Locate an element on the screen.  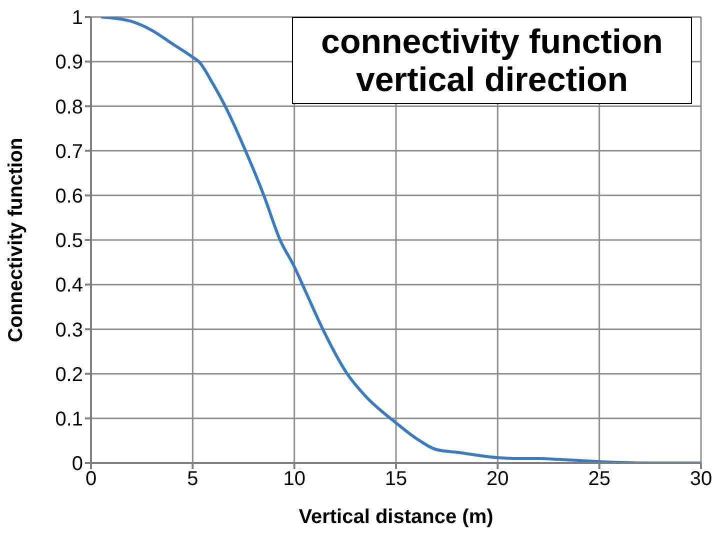
x-tick-label: 5 is located at coordinates (192, 479).